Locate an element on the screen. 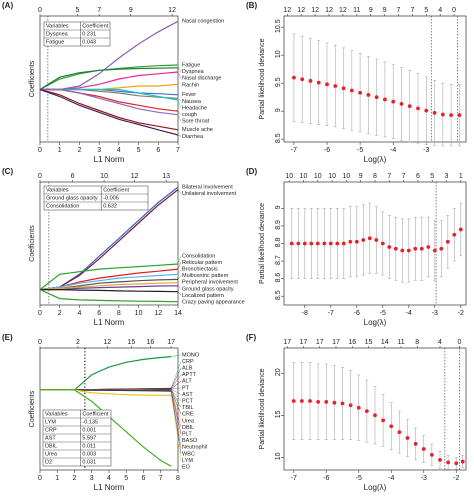 The height and width of the screenshot is (497, 474). series-label: ALB is located at coordinates (187, 368).